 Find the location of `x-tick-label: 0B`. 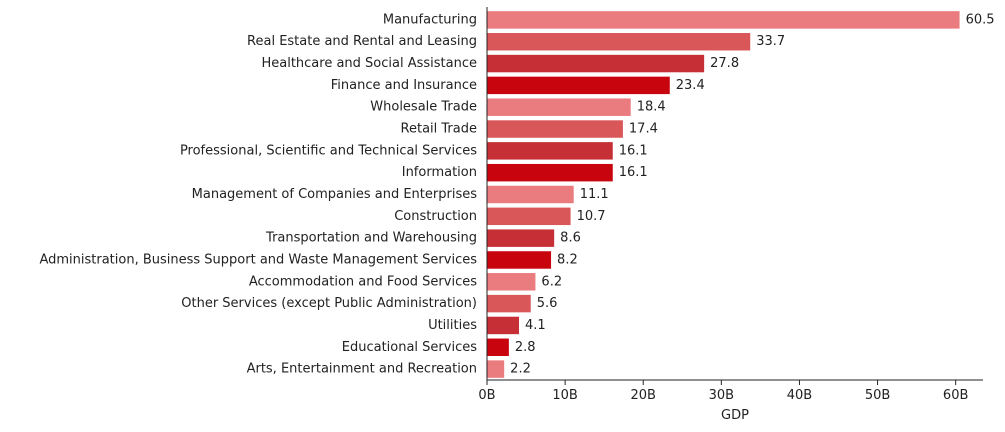

x-tick-label: 0B is located at coordinates (486, 395).